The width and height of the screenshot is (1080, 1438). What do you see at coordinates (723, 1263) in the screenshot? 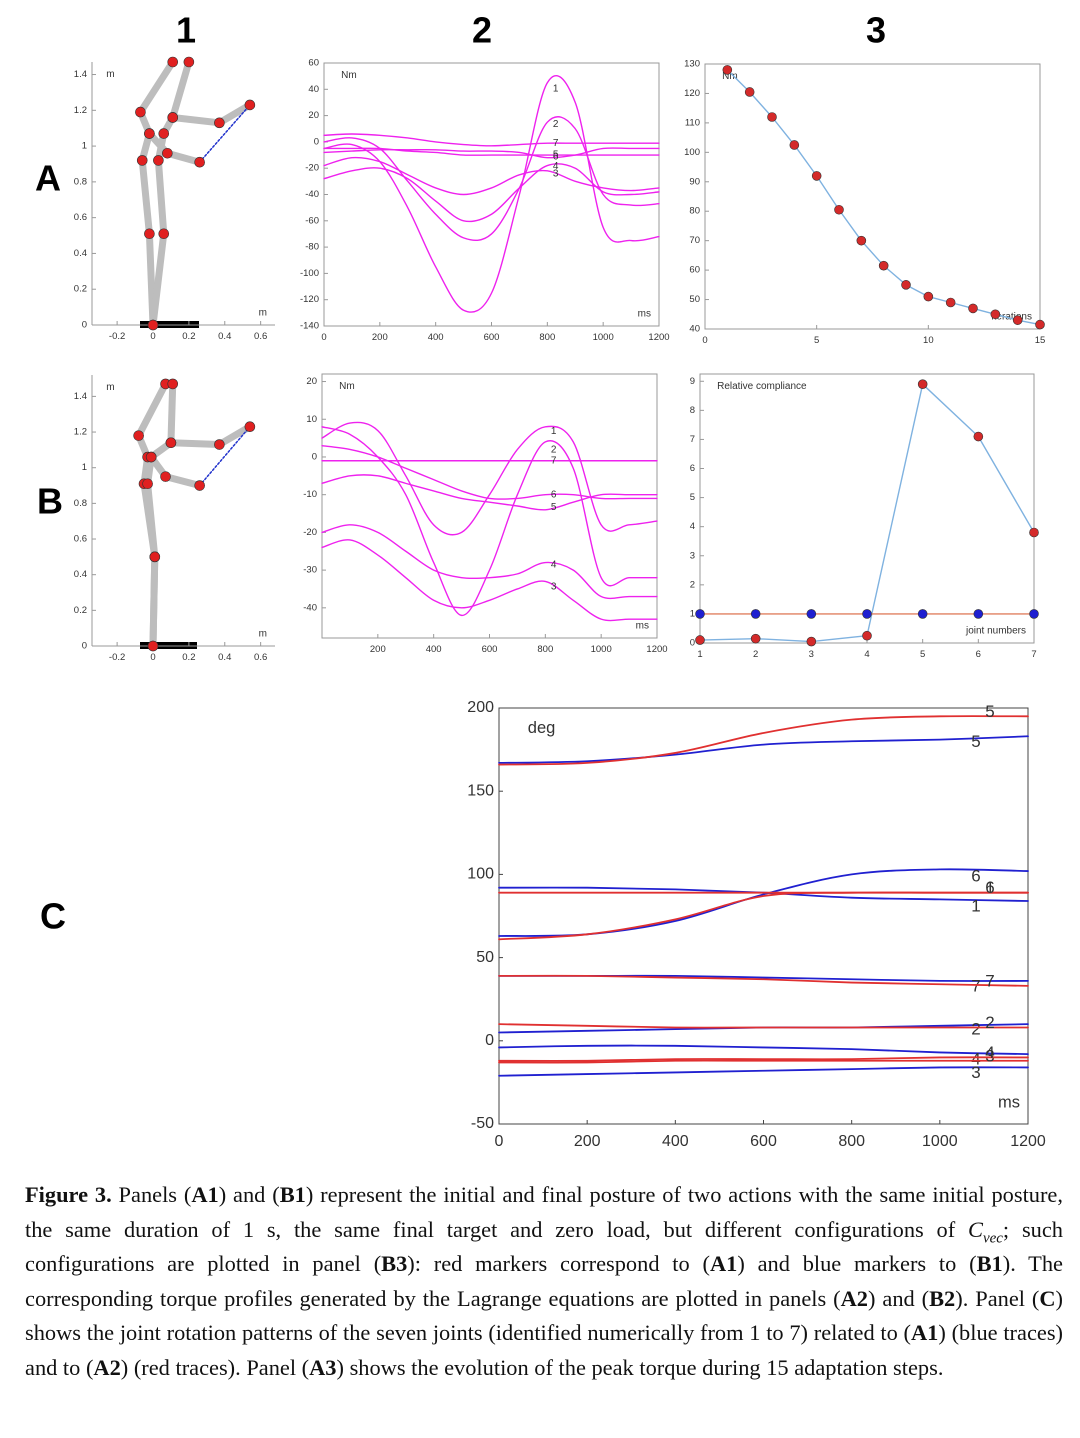
I see `caption-run: A1` at bounding box center [723, 1263].